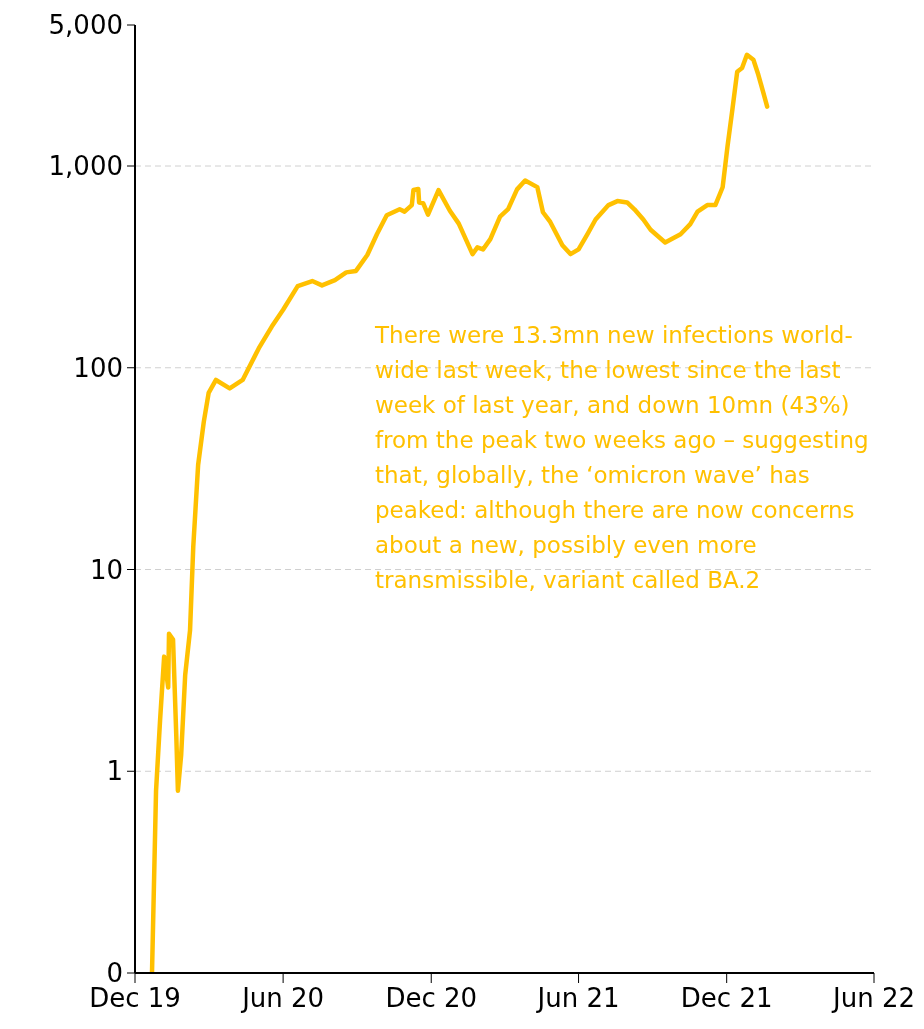  Describe the element at coordinates (98, 367) in the screenshot. I see `y-tick-label: 100` at that location.